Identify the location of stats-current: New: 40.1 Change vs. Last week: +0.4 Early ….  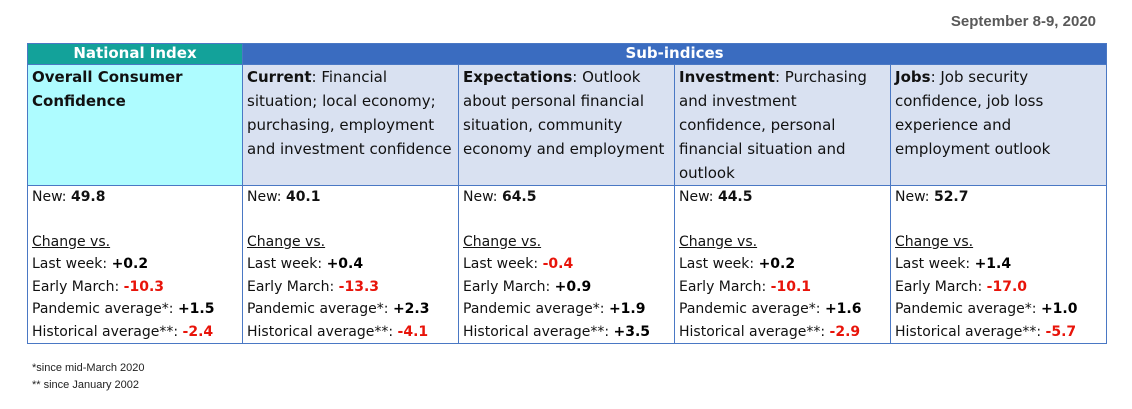
(350, 264).